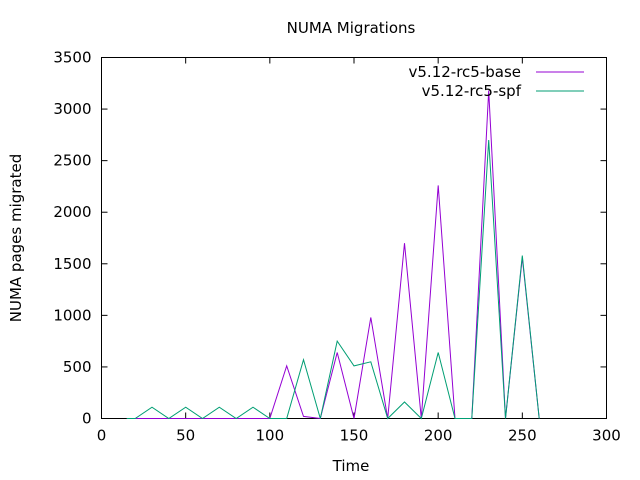 This screenshot has width=640, height=480. I want to click on y-tick-label: 1000, so click(72, 315).